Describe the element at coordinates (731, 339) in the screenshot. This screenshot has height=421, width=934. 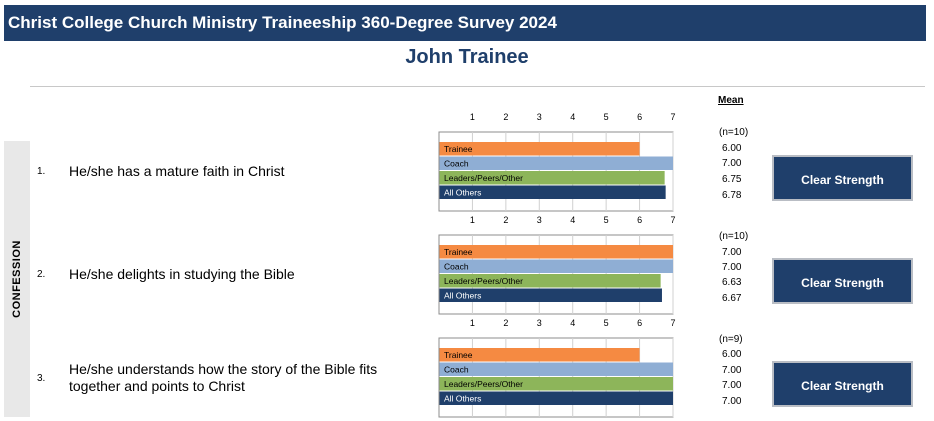
I see `n-count: (n=9)` at that location.